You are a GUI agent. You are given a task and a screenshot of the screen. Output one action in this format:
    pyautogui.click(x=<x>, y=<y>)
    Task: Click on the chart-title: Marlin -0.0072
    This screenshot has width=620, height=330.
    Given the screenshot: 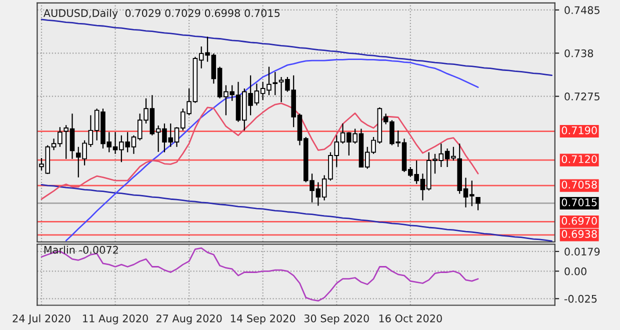 What is the action you would take?
    pyautogui.click(x=81, y=250)
    